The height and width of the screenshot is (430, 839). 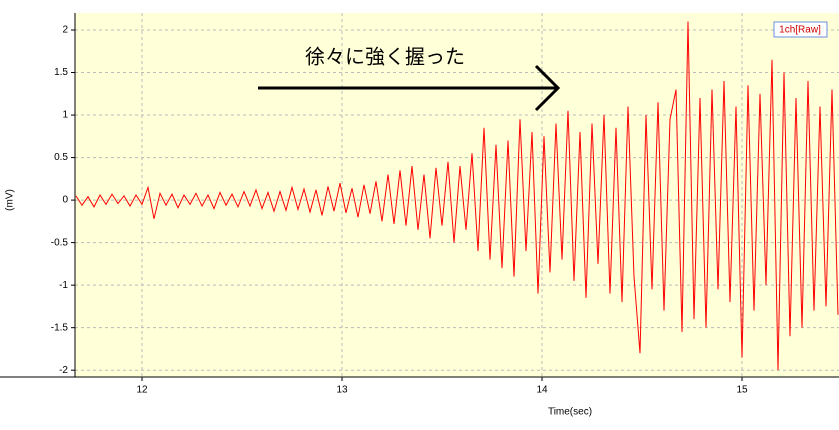 I want to click on legend-label: 1ch[Raw], so click(x=800, y=30).